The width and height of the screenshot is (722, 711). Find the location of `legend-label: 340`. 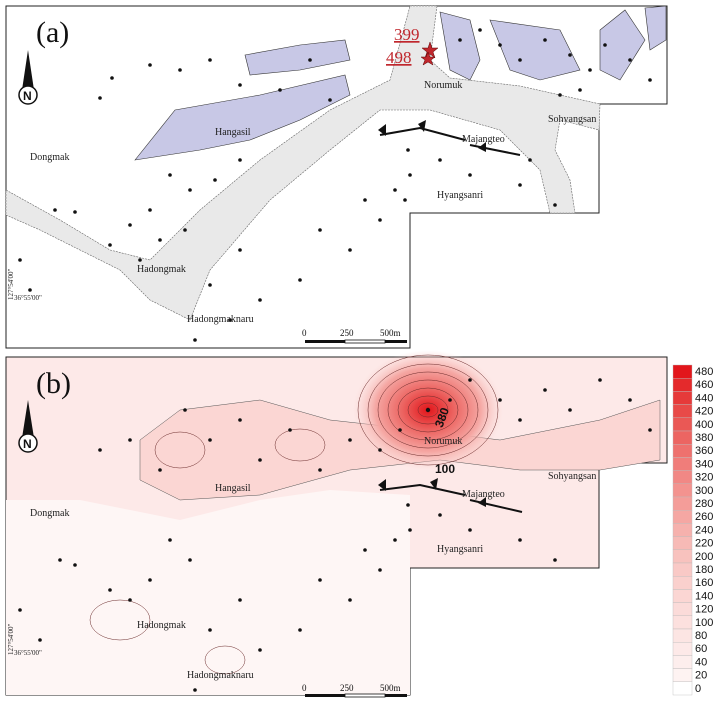

legend-label: 340 is located at coordinates (704, 464).